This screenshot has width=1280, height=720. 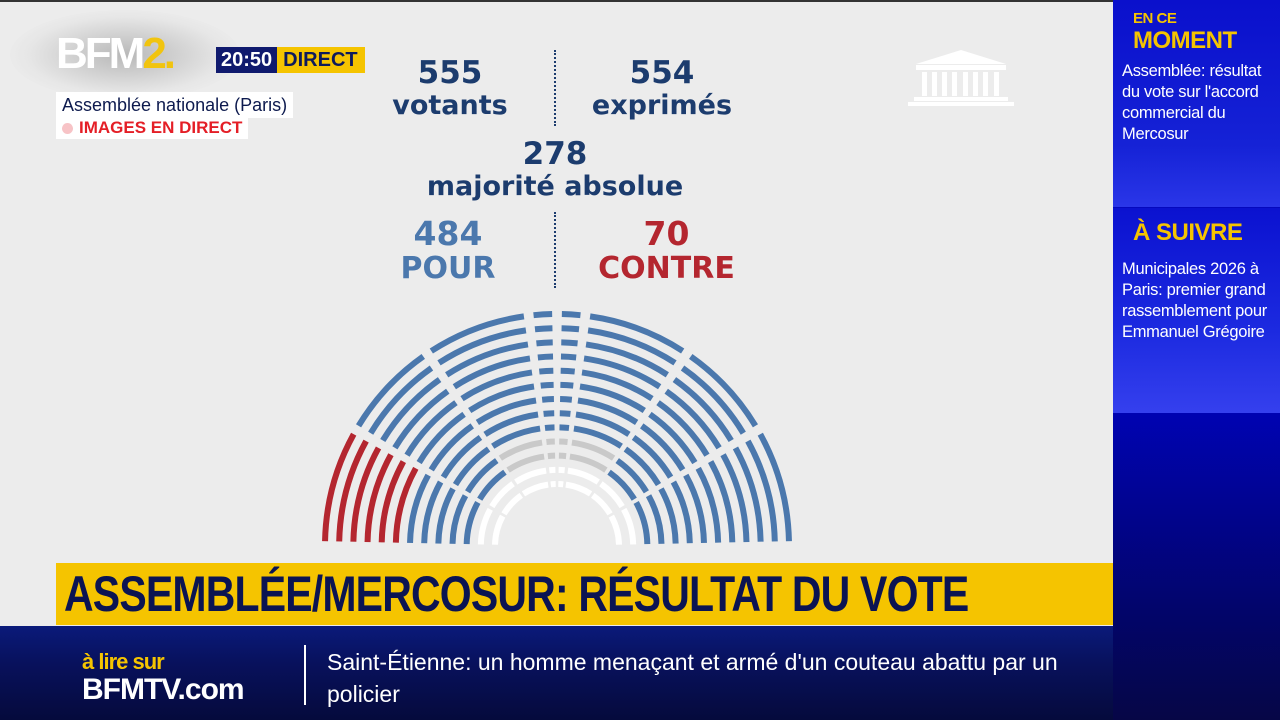 What do you see at coordinates (100, 53) in the screenshot?
I see `logo-main: BFM` at bounding box center [100, 53].